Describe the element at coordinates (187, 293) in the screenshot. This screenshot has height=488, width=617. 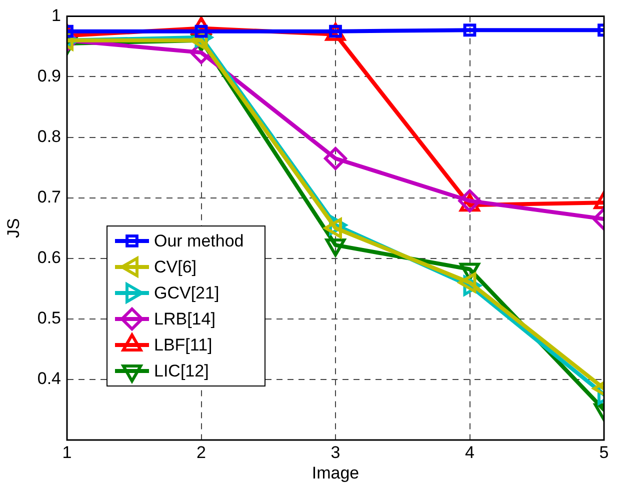
I see `legend-label: GCV[21]` at that location.